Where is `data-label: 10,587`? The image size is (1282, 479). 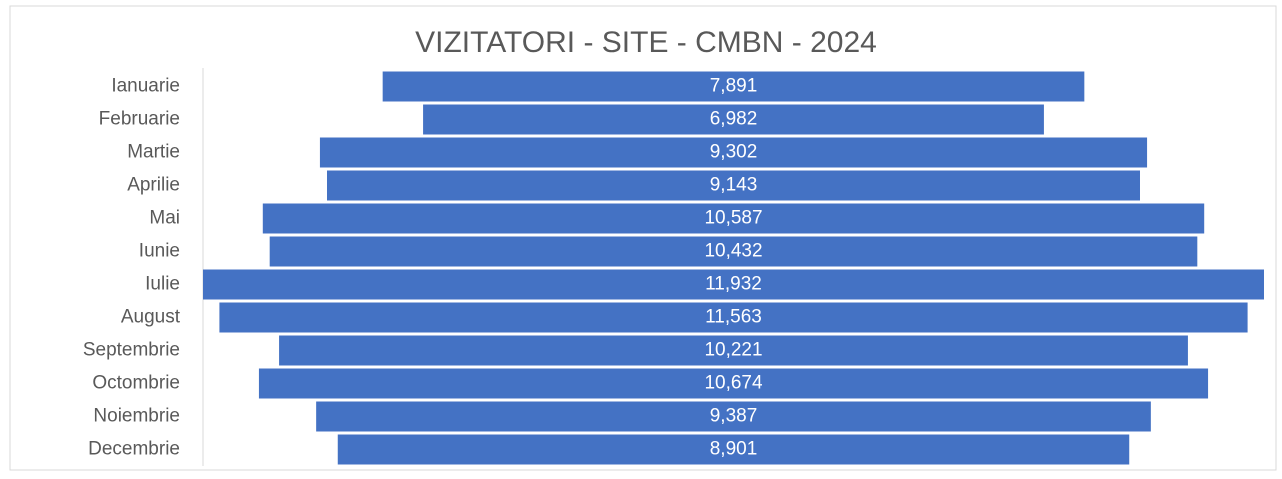
data-label: 10,587 is located at coordinates (733, 218).